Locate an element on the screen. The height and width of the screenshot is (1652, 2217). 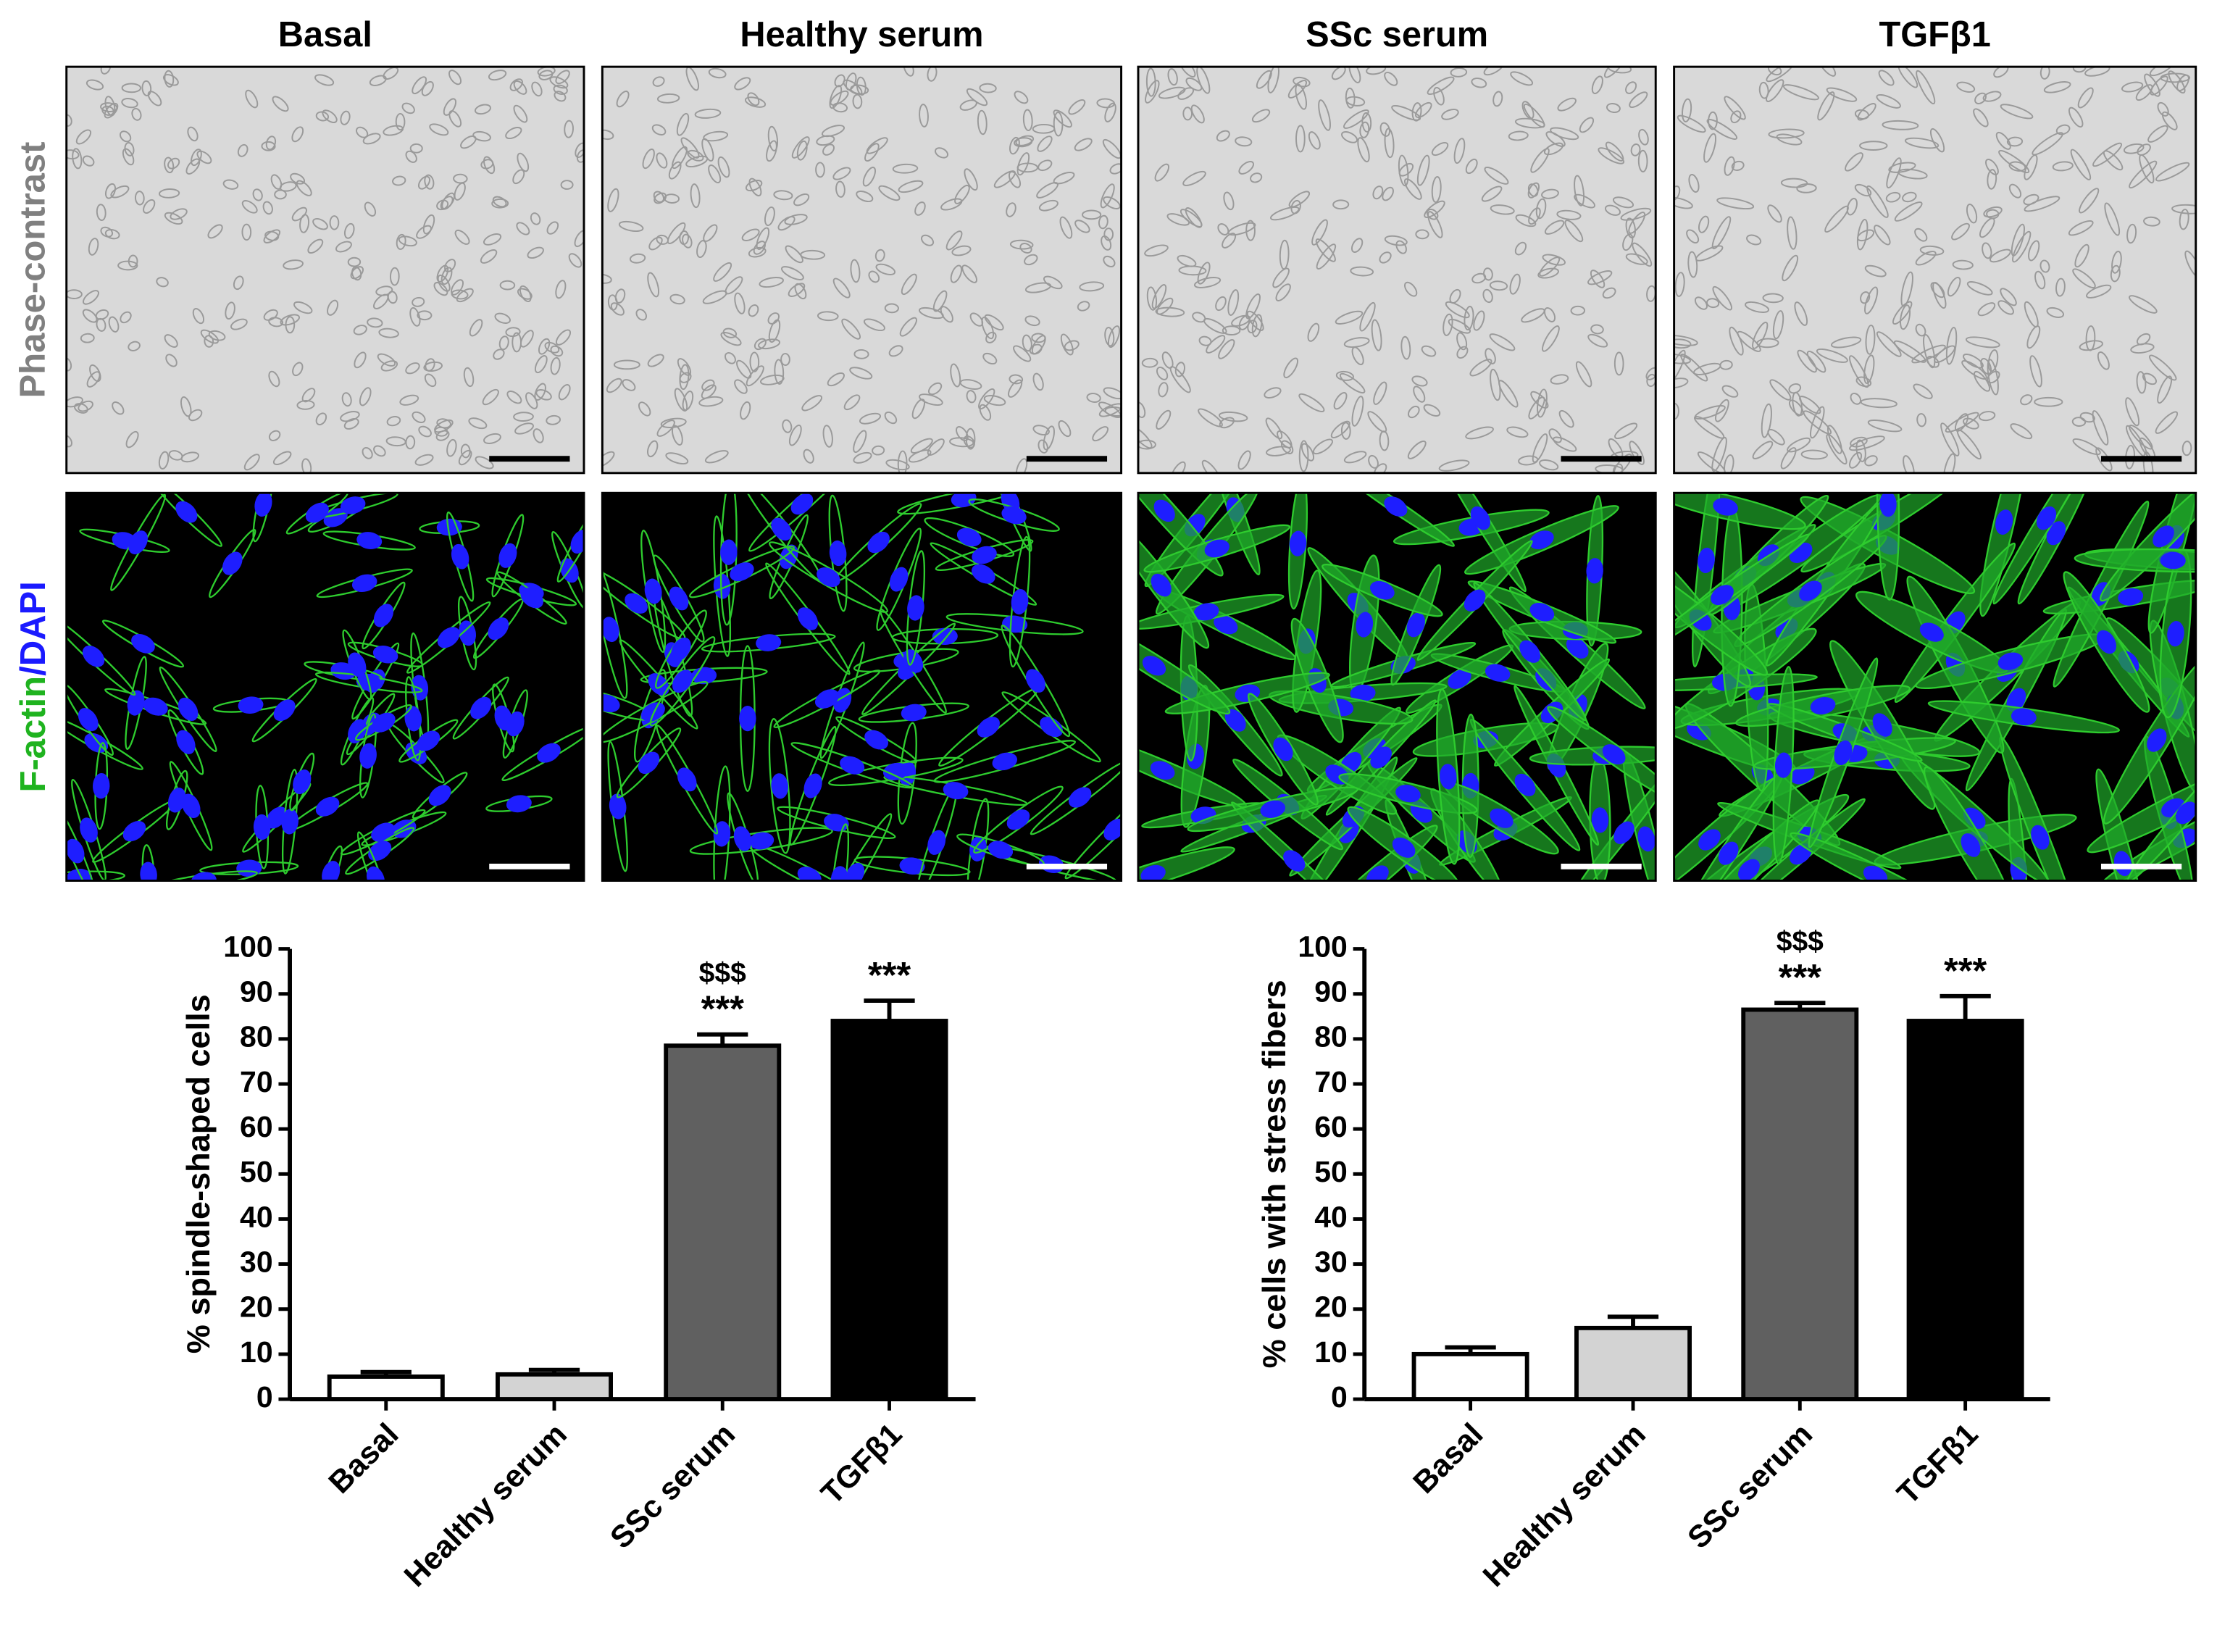
y-tick-label: 40 is located at coordinates (256, 1216).